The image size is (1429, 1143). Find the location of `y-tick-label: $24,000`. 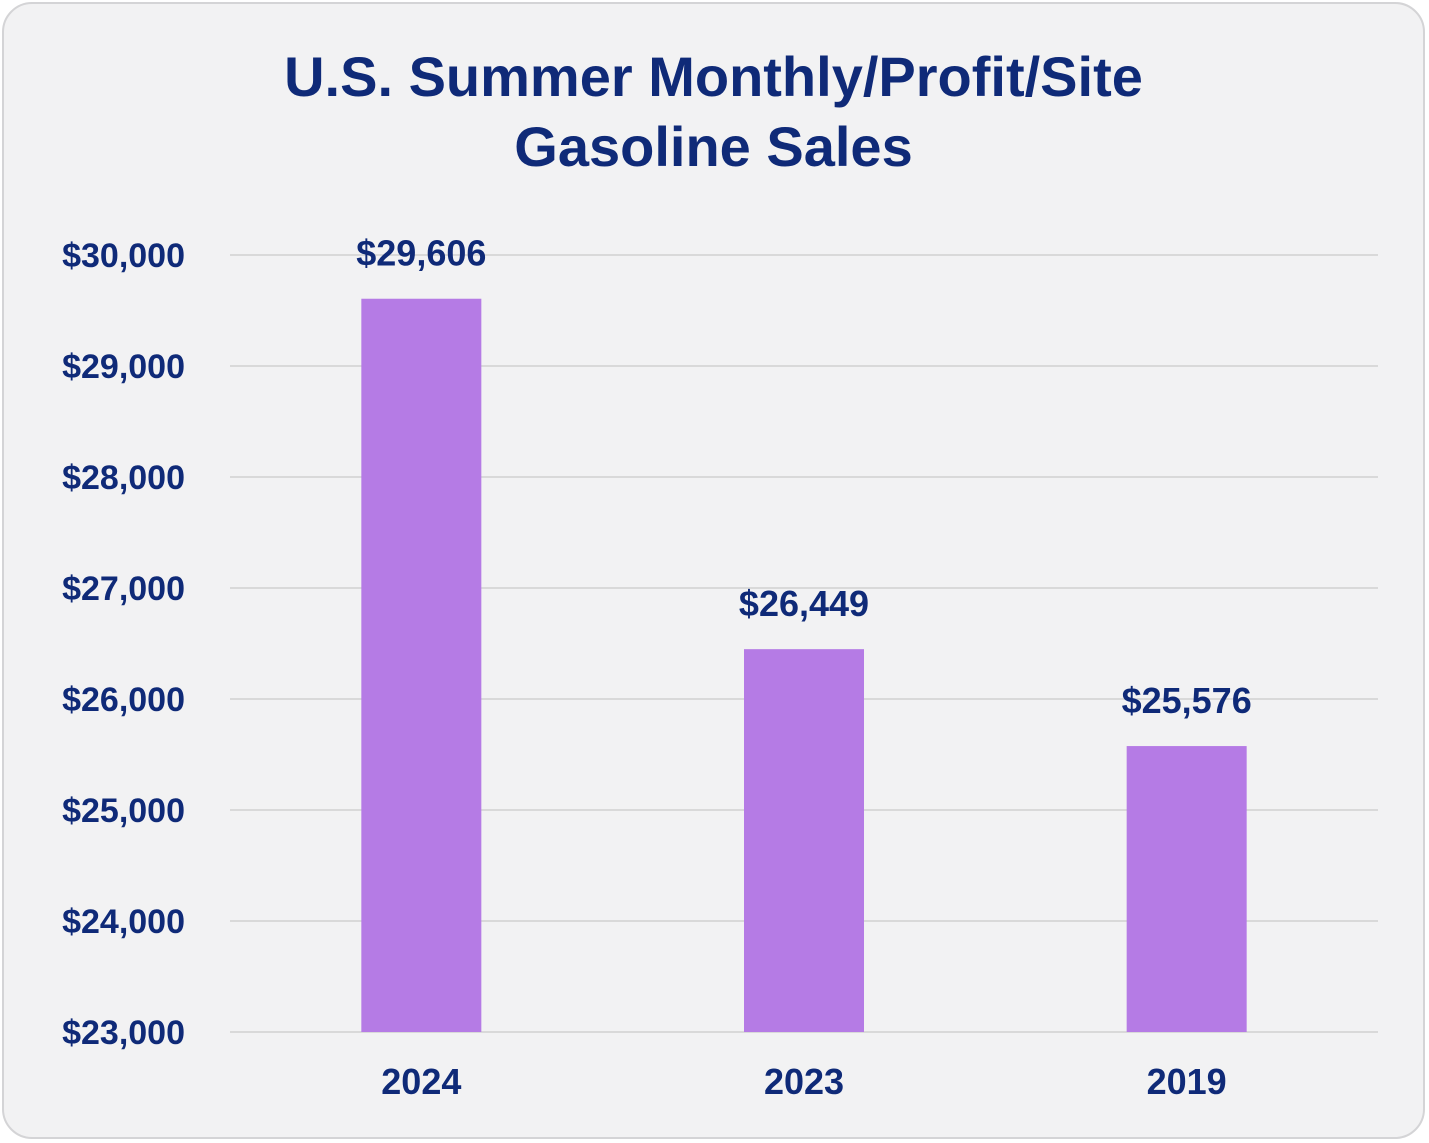

y-tick-label: $24,000 is located at coordinates (123, 922).